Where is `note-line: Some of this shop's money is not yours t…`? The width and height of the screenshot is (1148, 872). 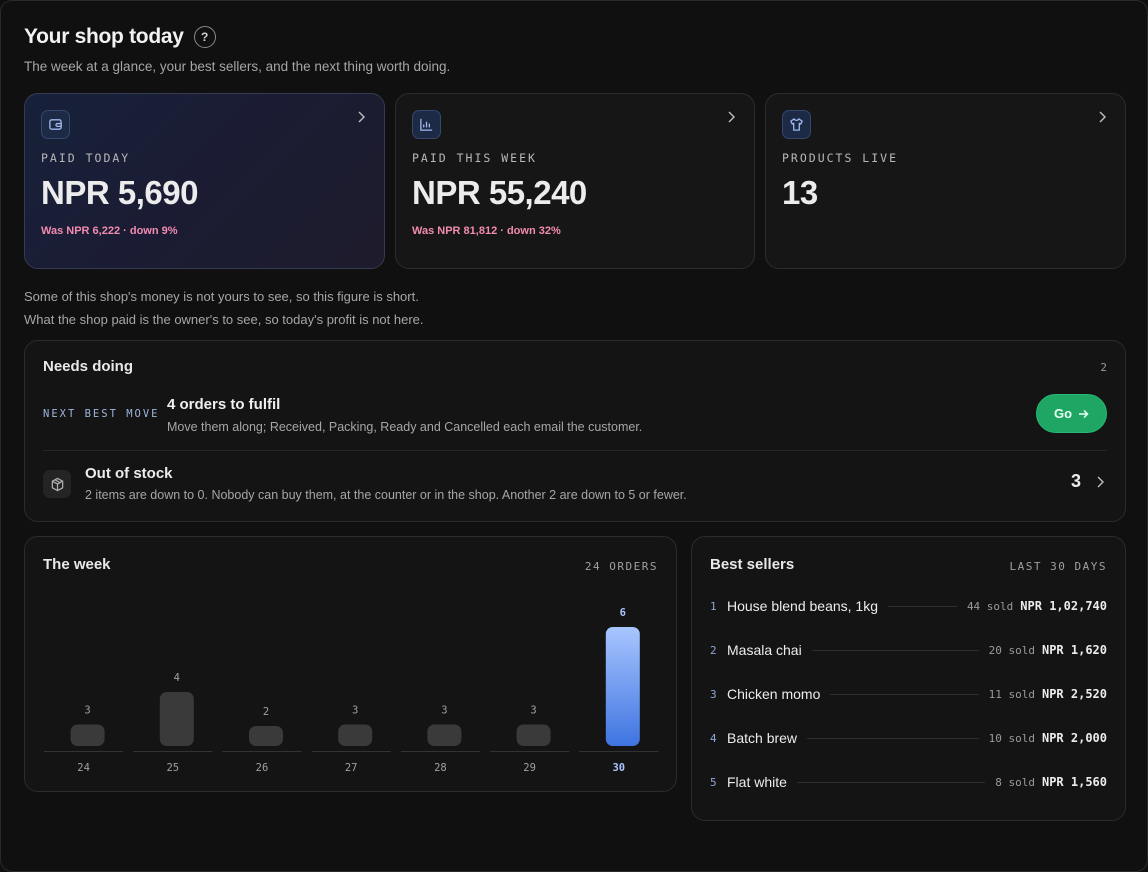
note-line: Some of this shop's money is not yours t… is located at coordinates (221, 296).